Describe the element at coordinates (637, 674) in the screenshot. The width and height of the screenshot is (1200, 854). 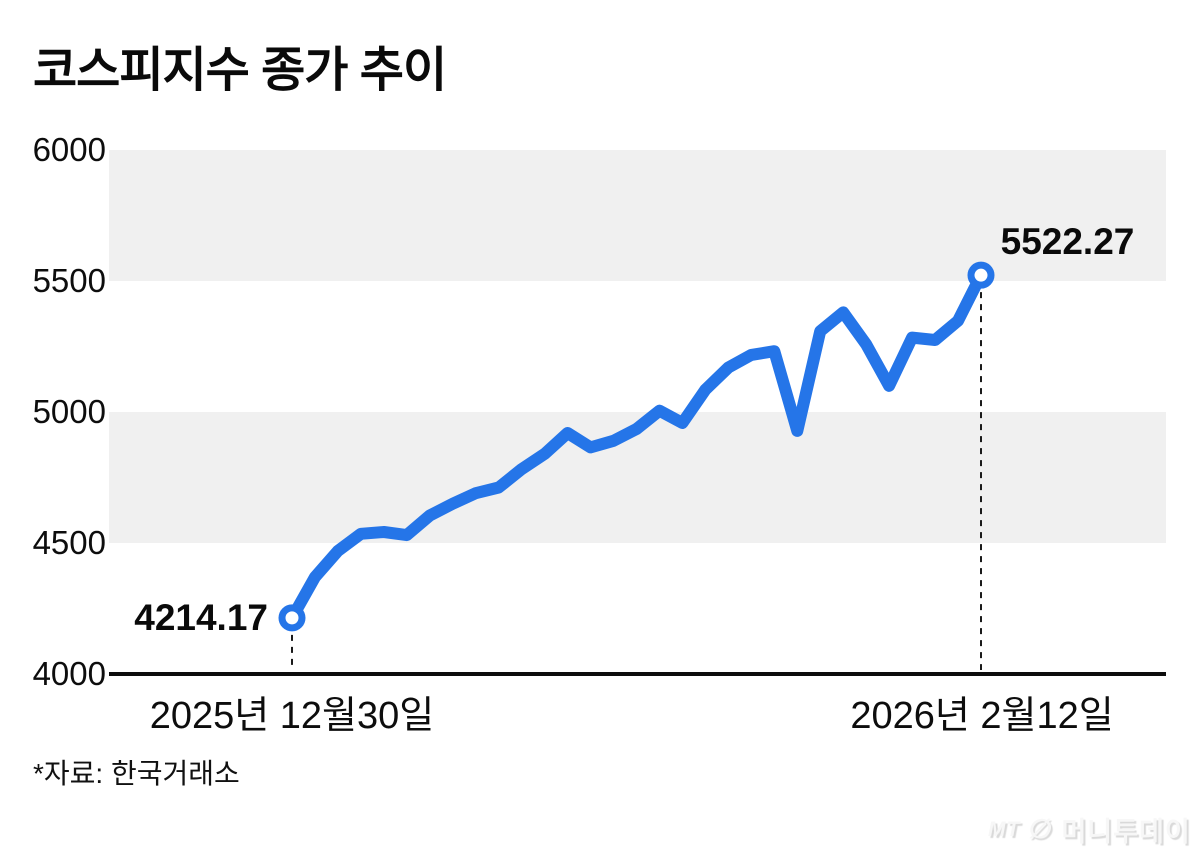
I see `x-axis-line` at that location.